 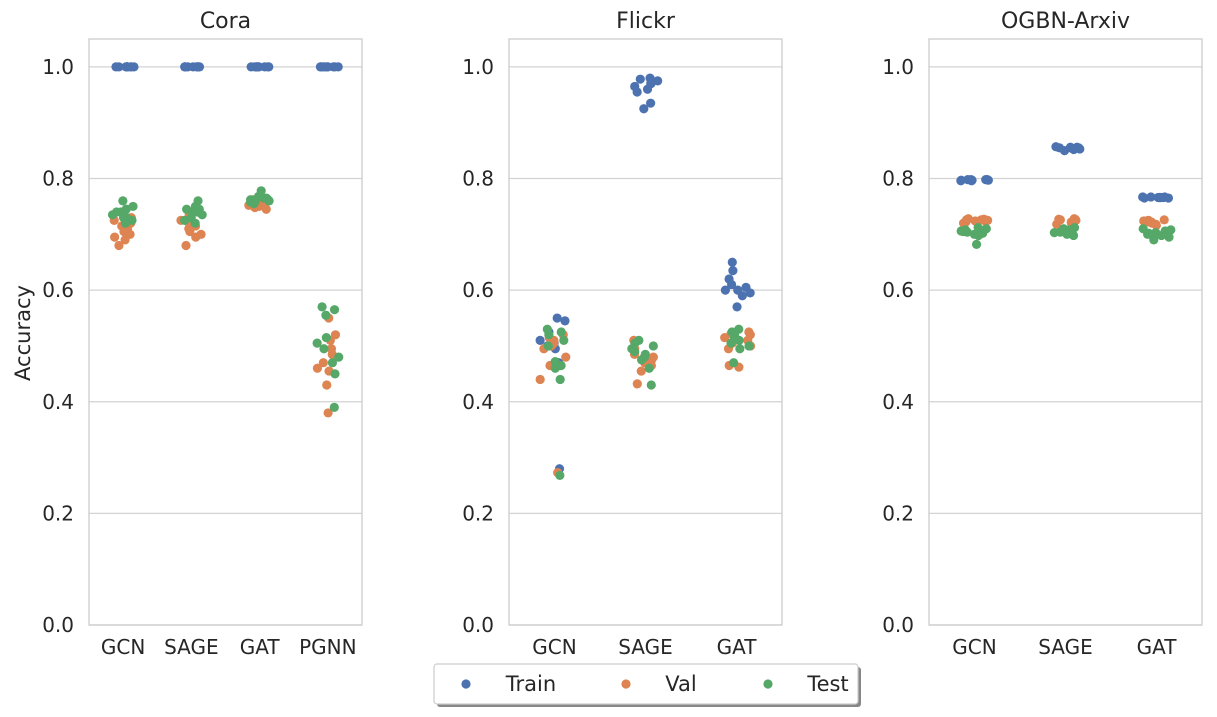 What do you see at coordinates (646, 21) in the screenshot?
I see `panel-title: Flickr` at bounding box center [646, 21].